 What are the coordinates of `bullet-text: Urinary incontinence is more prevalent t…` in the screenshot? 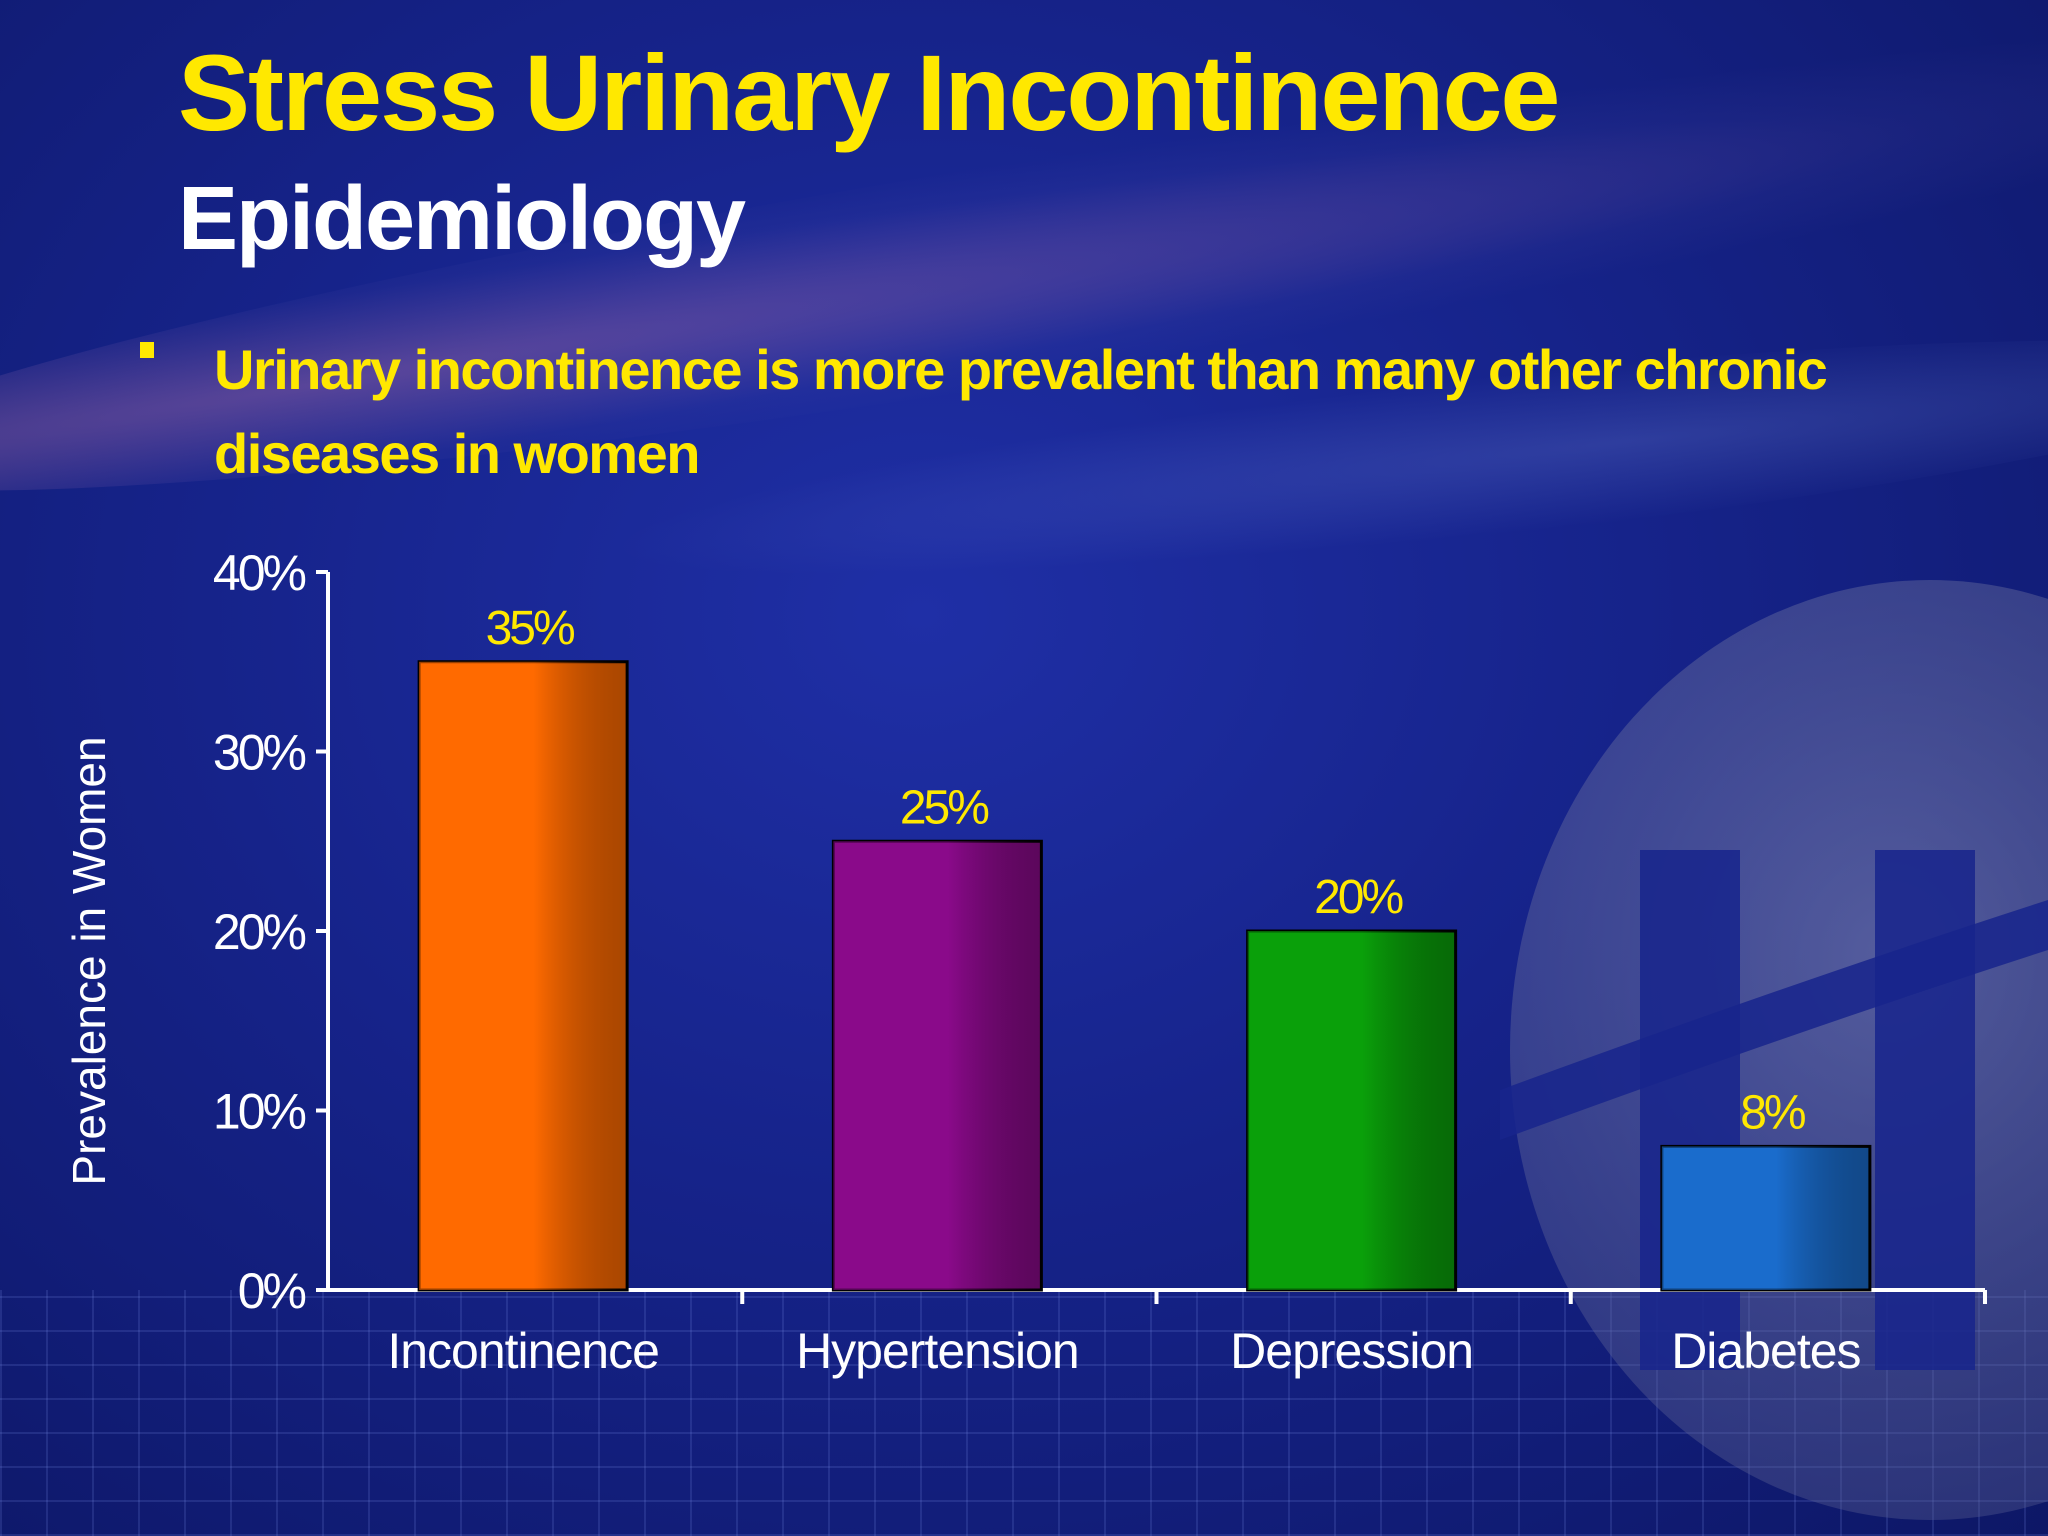 It's located at (1021, 411).